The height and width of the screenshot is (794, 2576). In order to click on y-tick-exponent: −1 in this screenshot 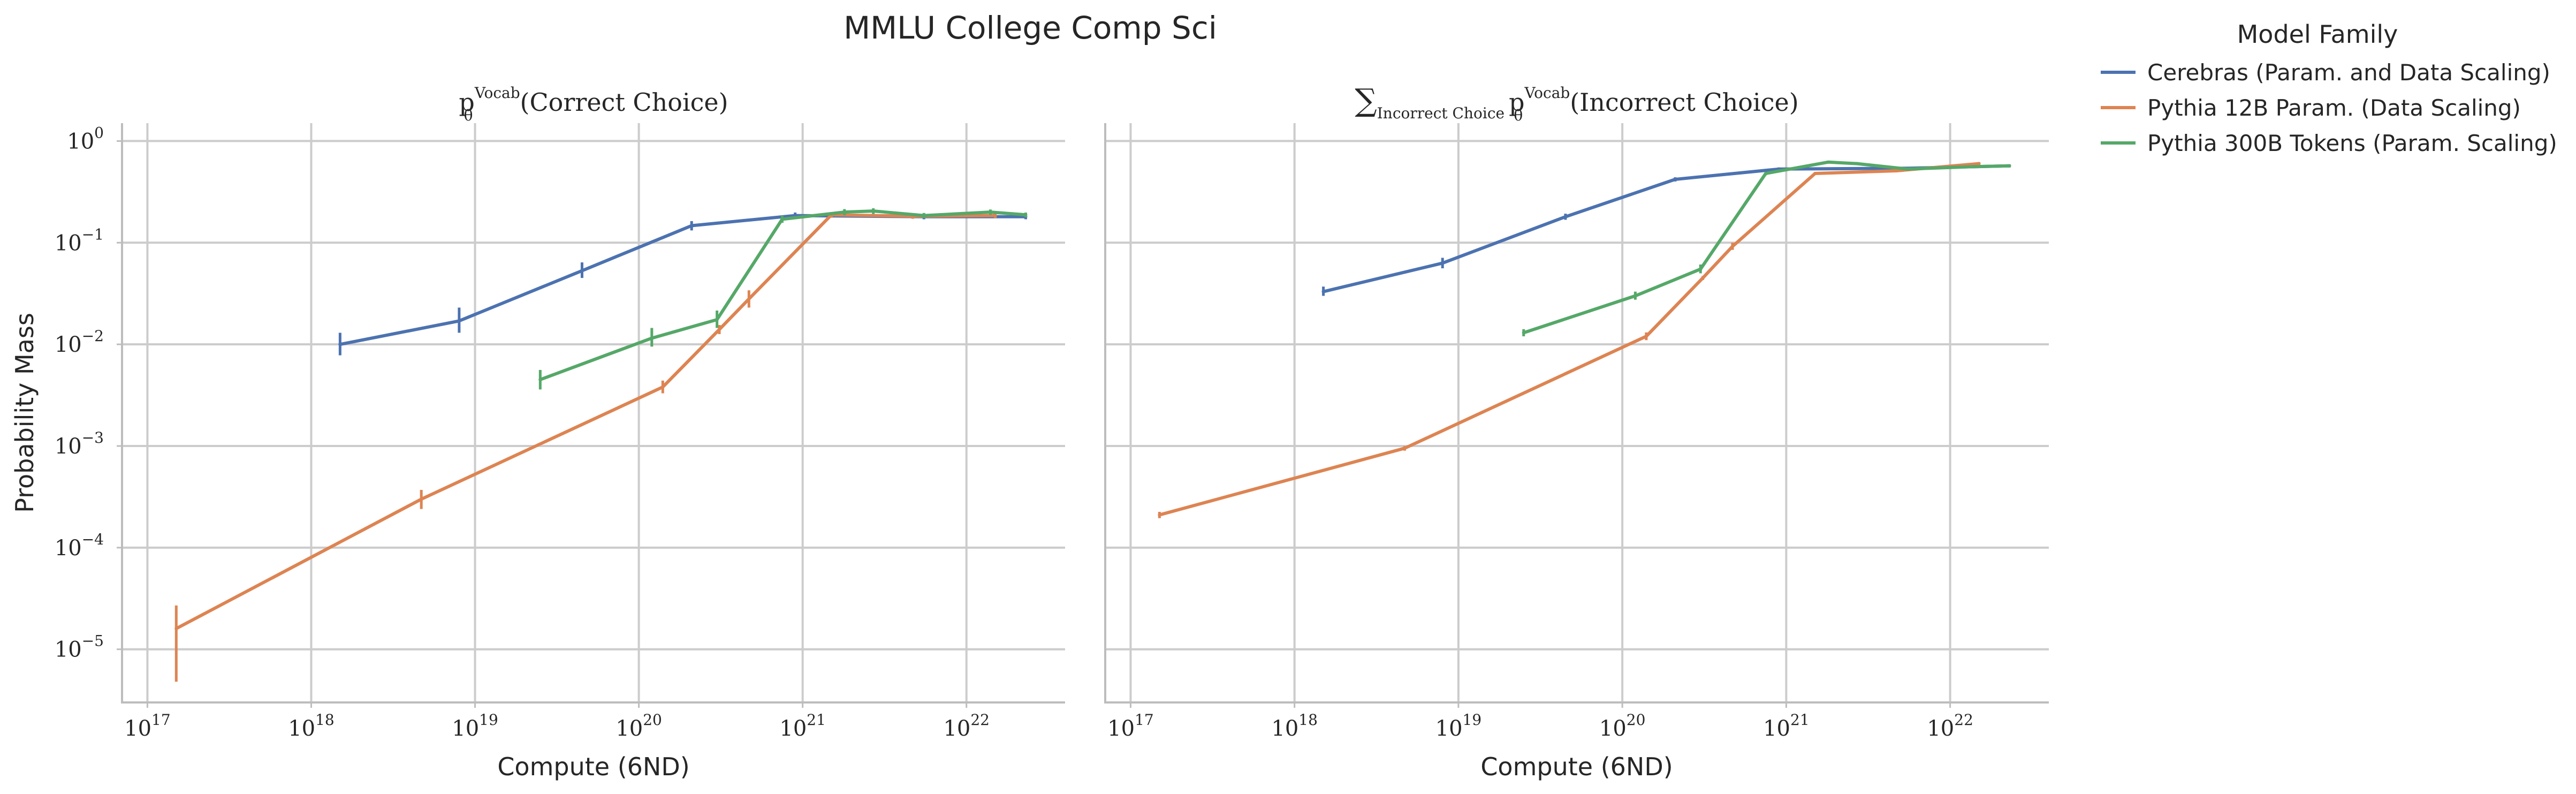, I will do `click(93, 234)`.